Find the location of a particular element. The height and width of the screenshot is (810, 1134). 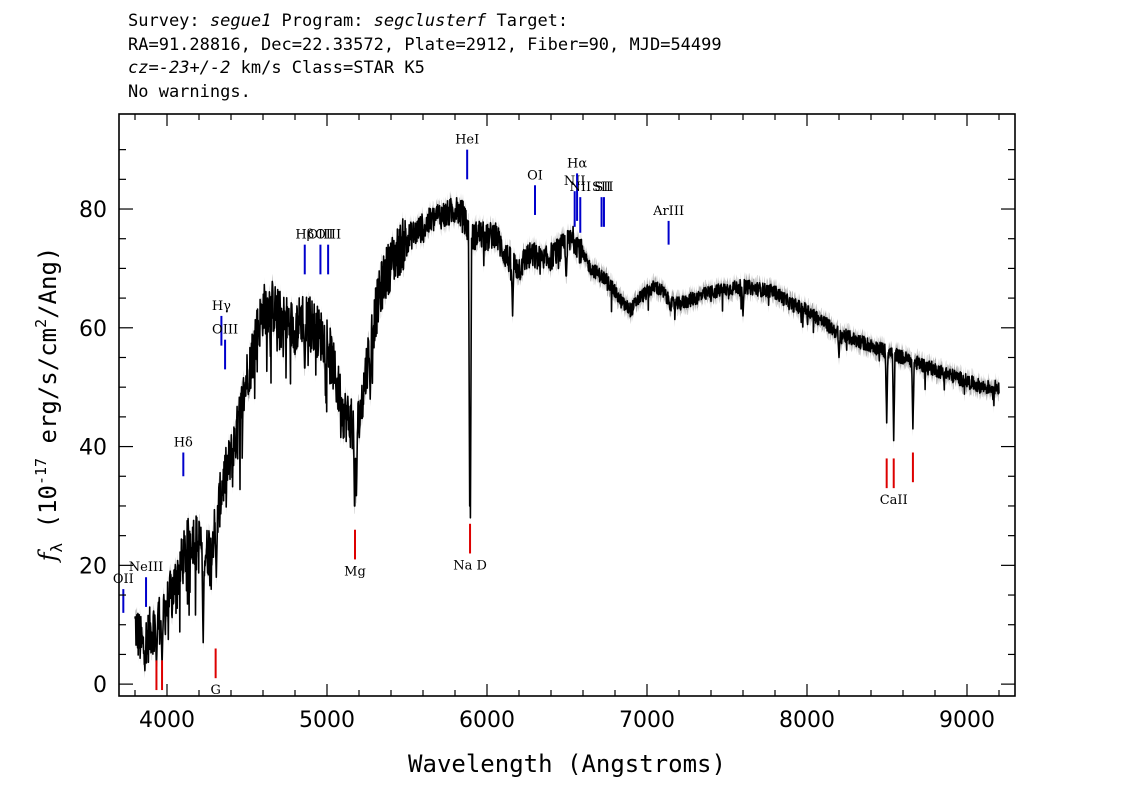

emission-line-label: HeI is located at coordinates (467, 140).